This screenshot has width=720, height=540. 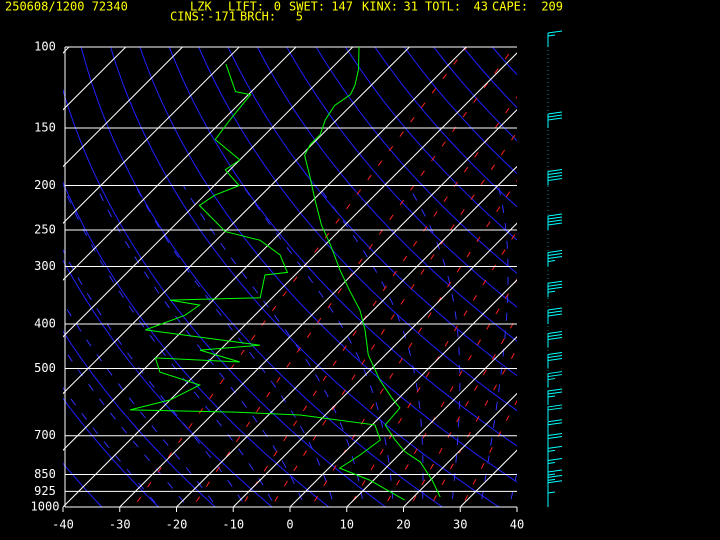 What do you see at coordinates (221, 17) in the screenshot?
I see `index-value: -171` at bounding box center [221, 17].